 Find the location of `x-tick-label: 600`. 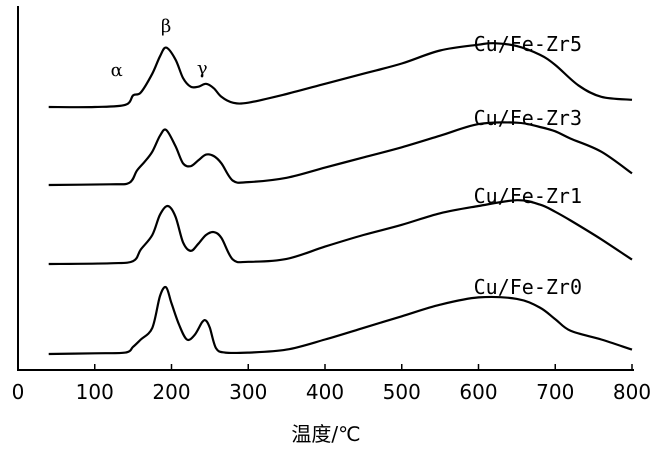

x-tick-label: 600 is located at coordinates (478, 392).